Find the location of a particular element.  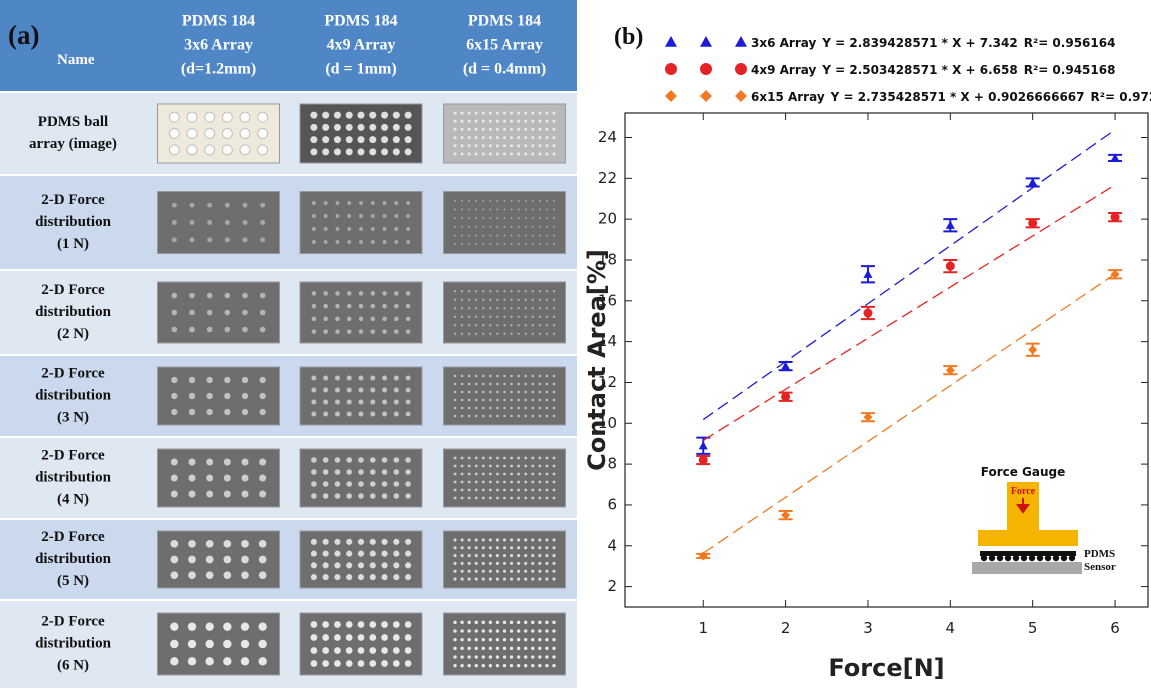

table-panel: (a) Name is located at coordinates (288, 46).